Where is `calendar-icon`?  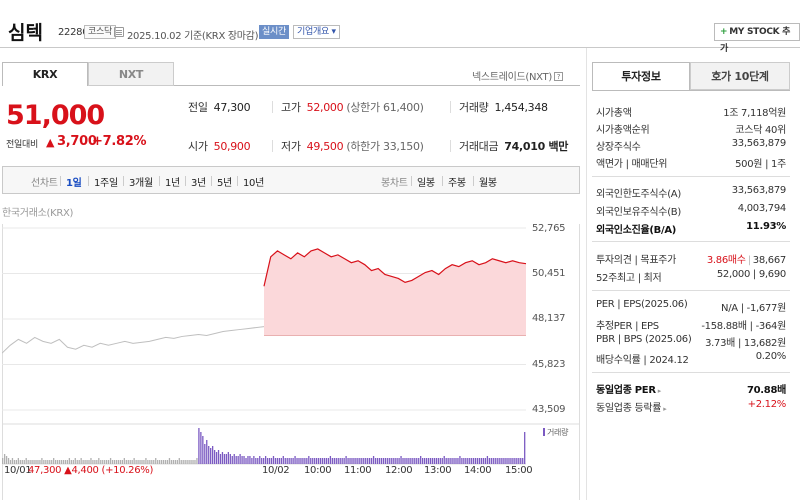
calendar-icon is located at coordinates (119, 32).